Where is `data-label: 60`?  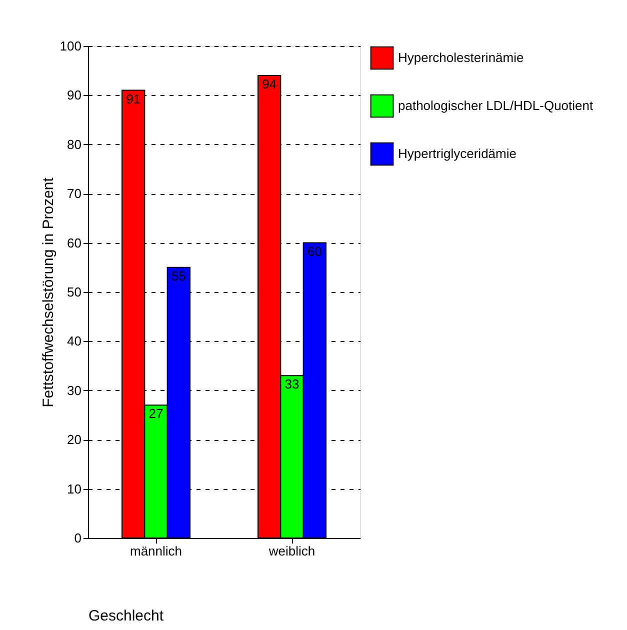
data-label: 60 is located at coordinates (314, 251).